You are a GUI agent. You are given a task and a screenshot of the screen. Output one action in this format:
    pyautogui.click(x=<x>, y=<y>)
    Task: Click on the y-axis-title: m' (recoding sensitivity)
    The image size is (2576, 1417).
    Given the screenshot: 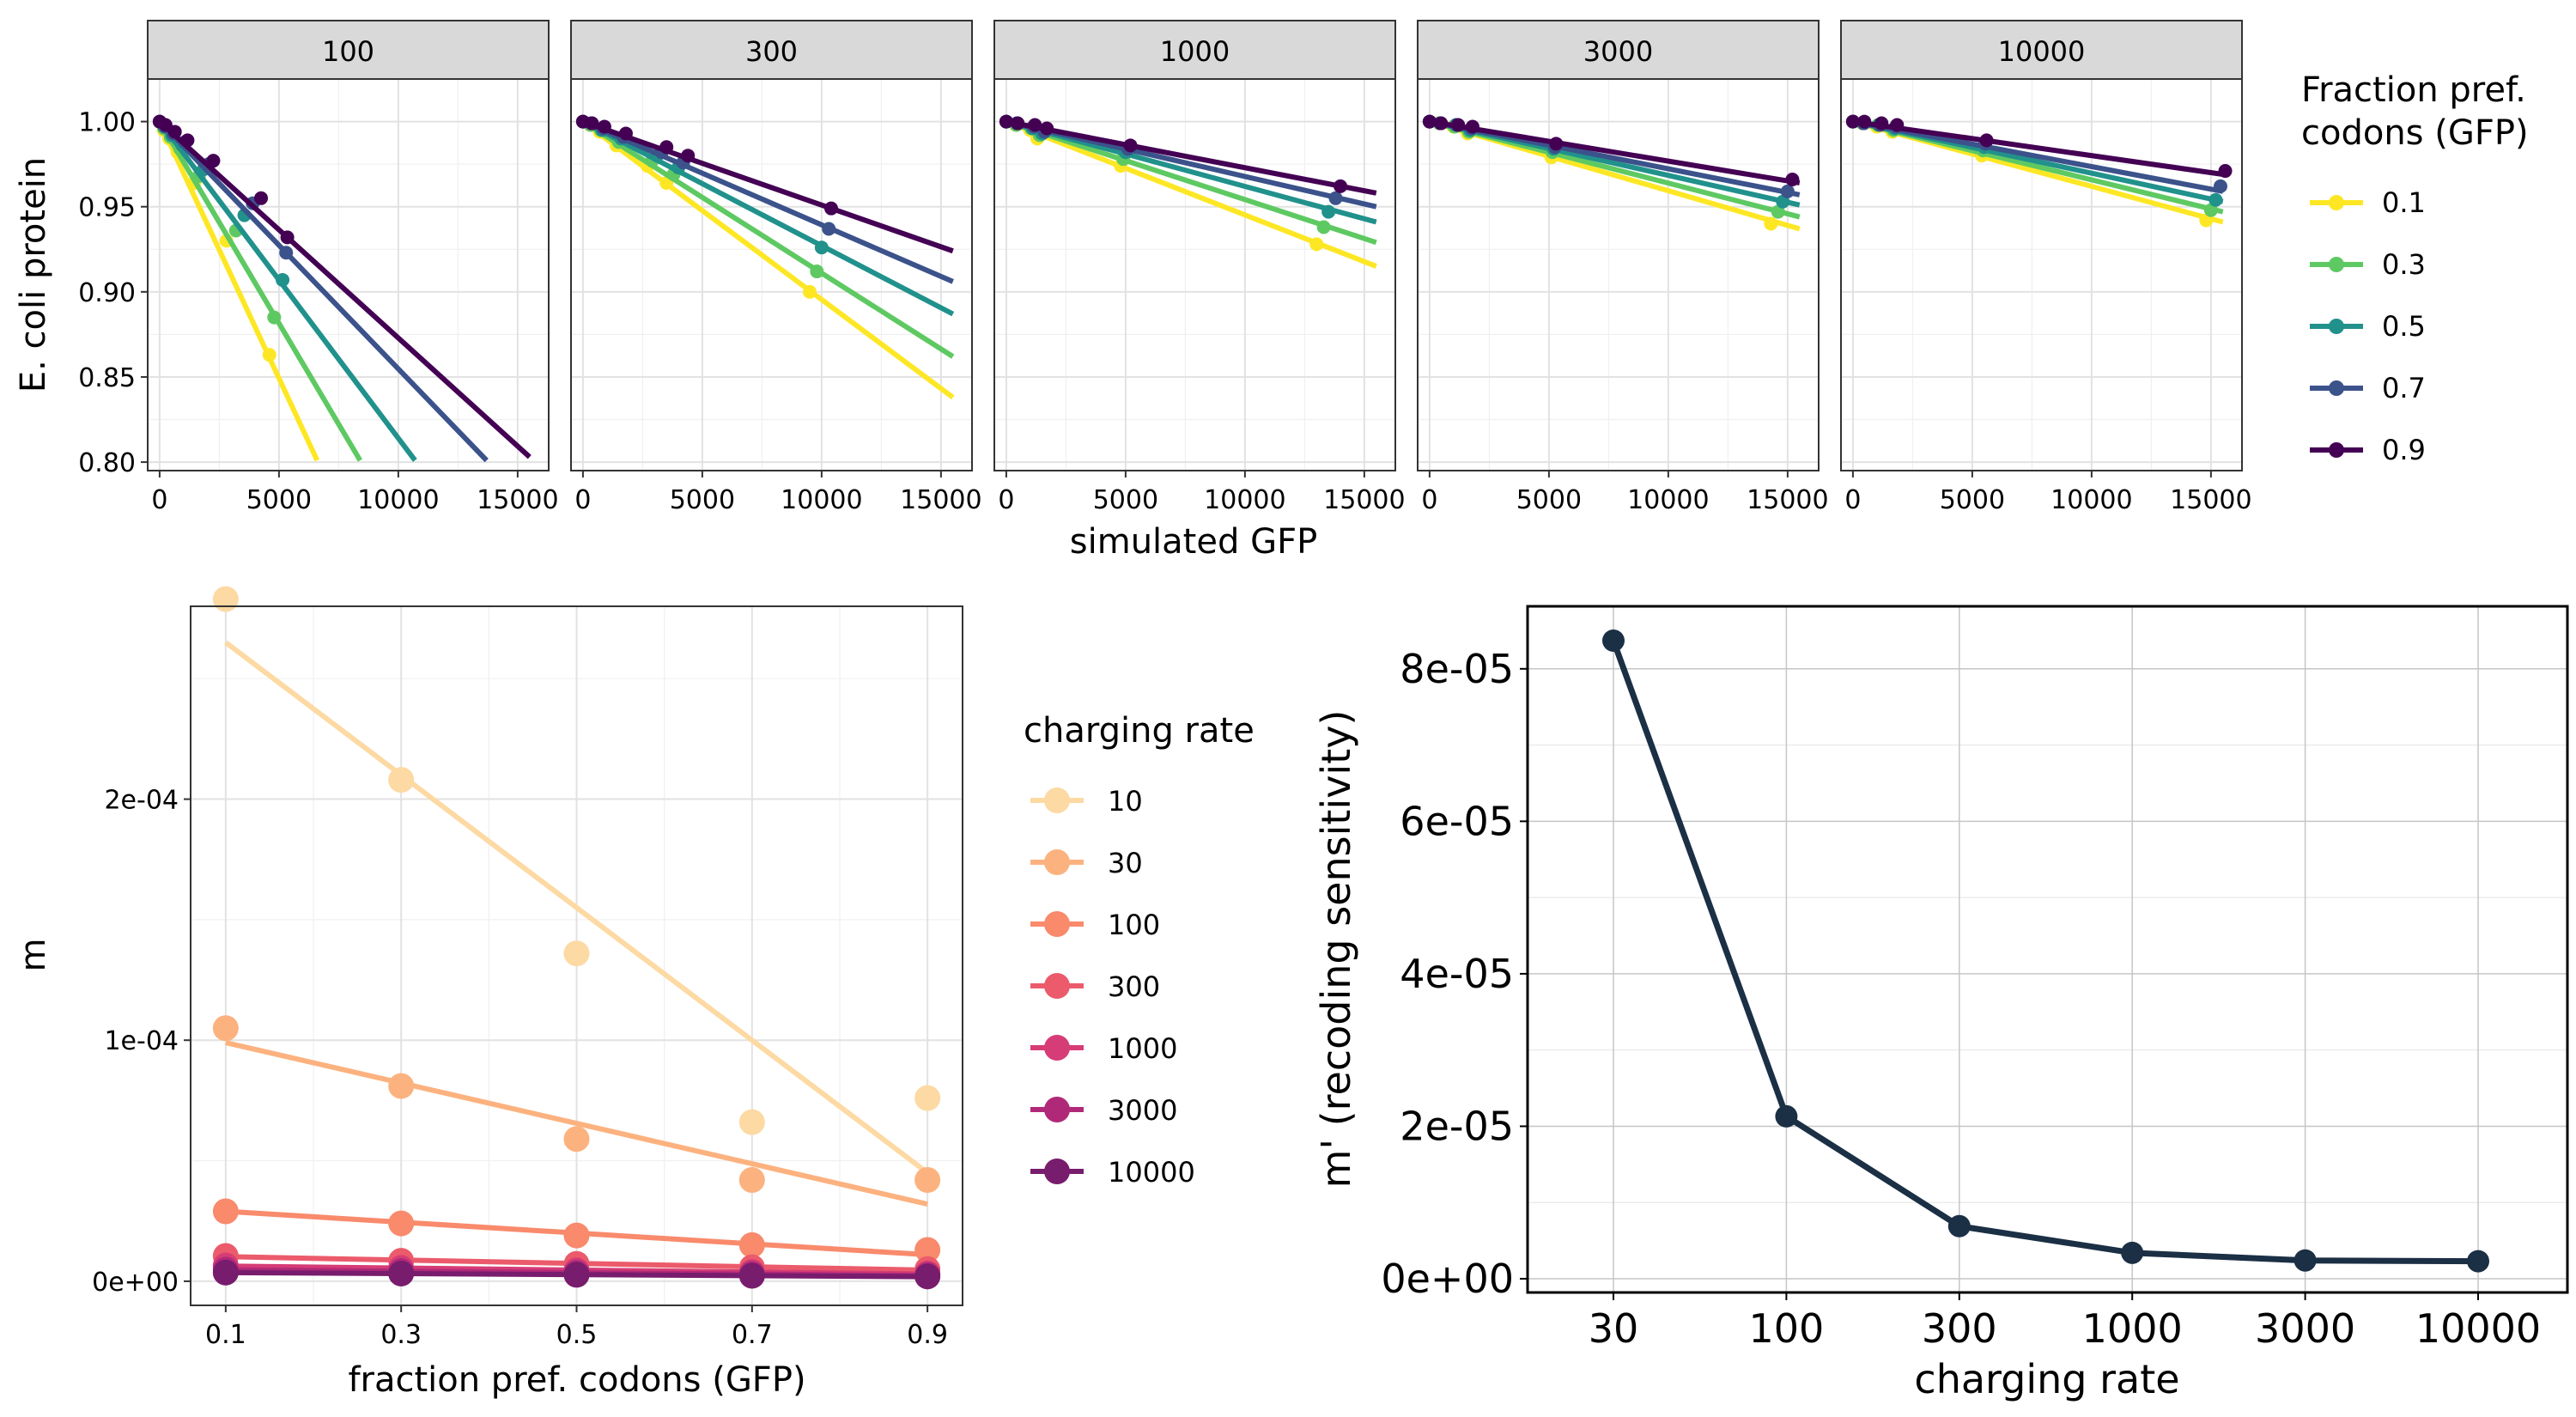 What is the action you would take?
    pyautogui.click(x=1336, y=949)
    